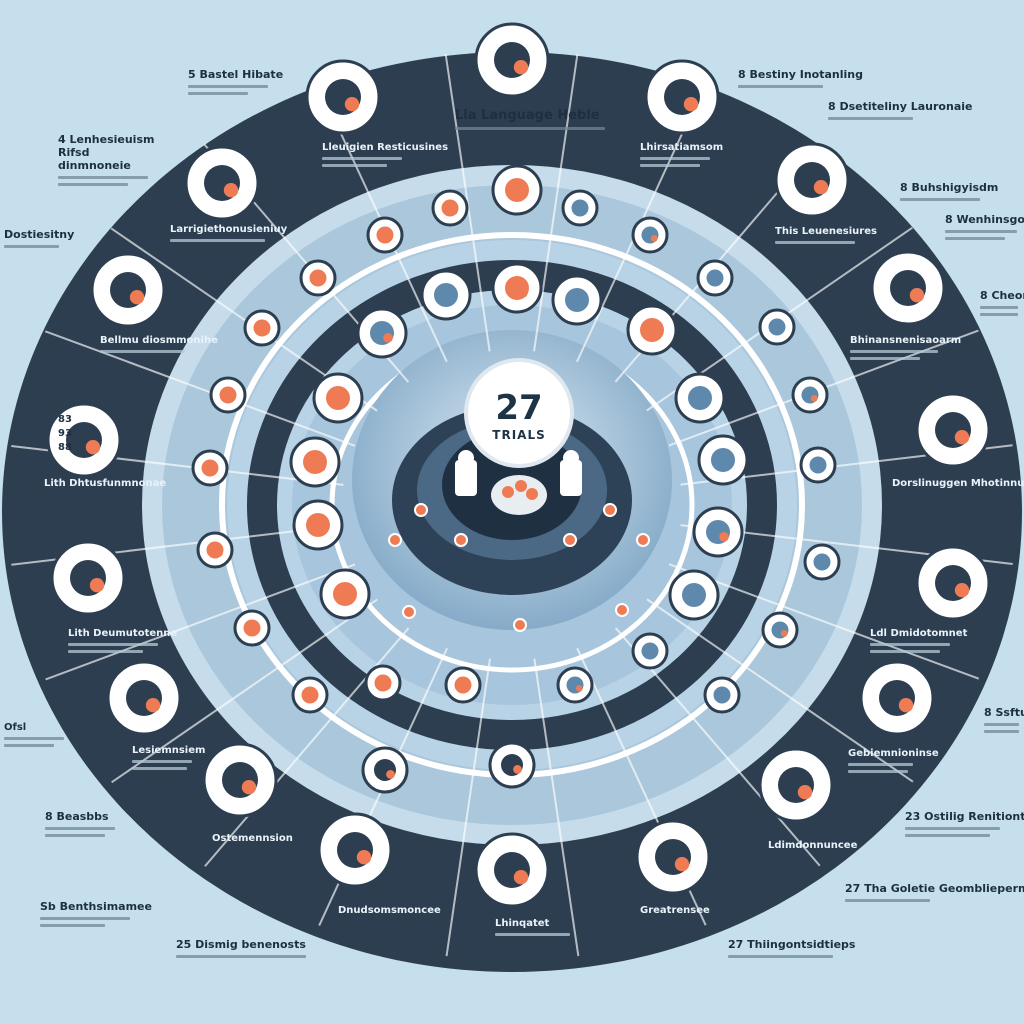  I want to click on tools-icon, so click(84, 440).